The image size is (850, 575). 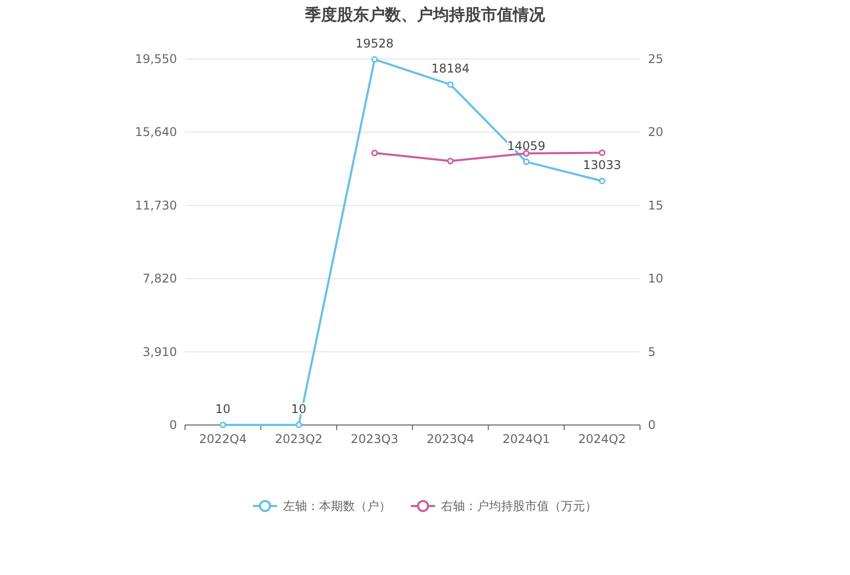 What do you see at coordinates (425, 14) in the screenshot?
I see `chart-title: 季度股东户数、户均持股市值情况` at bounding box center [425, 14].